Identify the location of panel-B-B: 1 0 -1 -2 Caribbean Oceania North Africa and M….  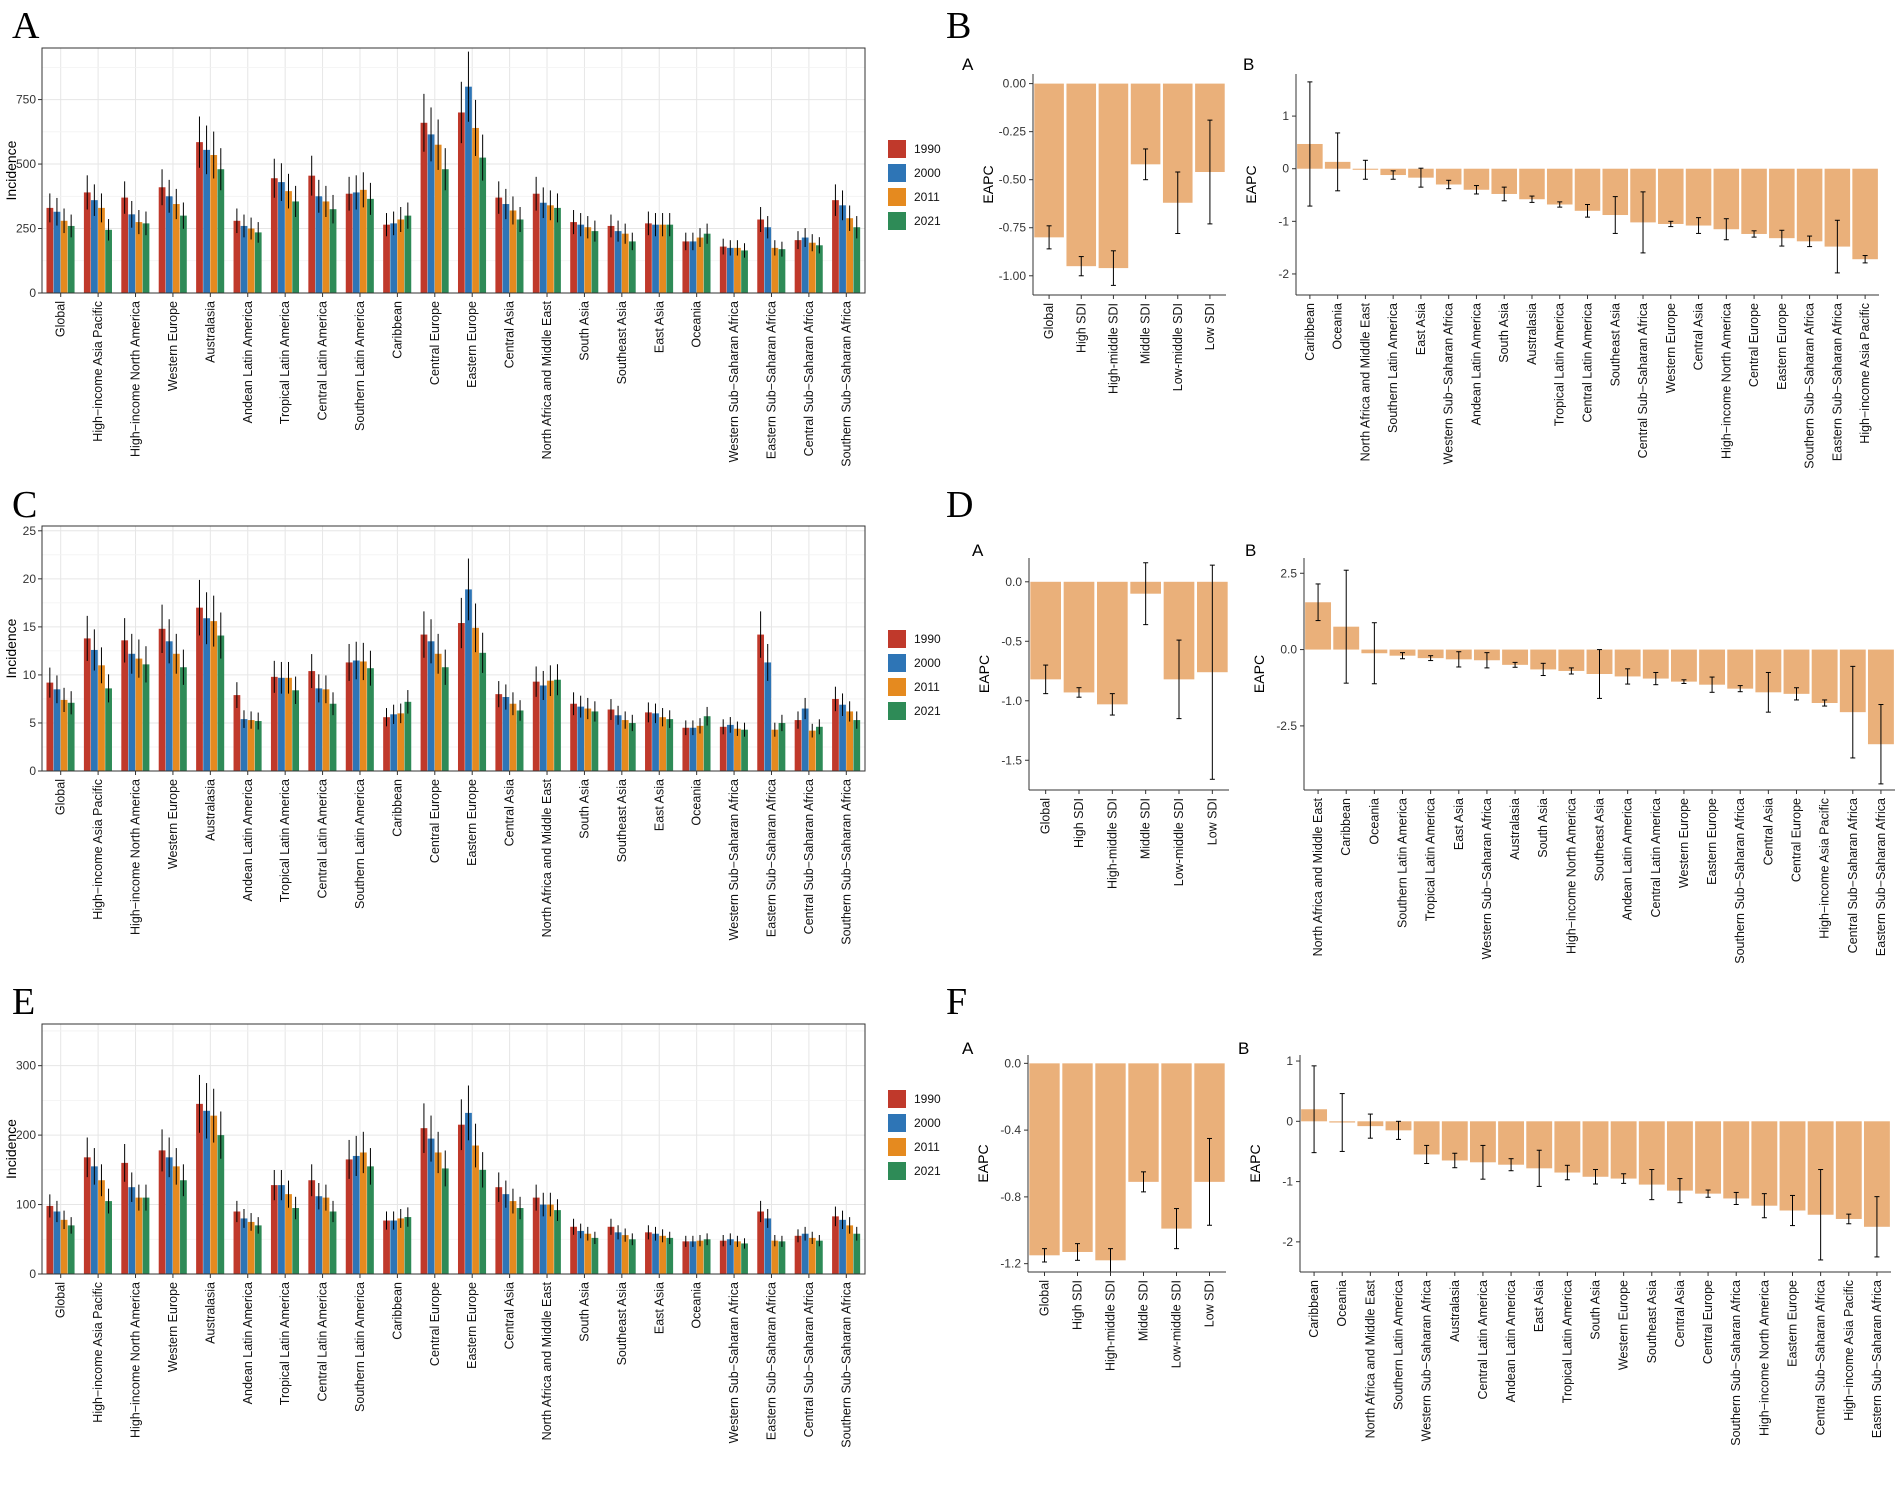
(1561, 271).